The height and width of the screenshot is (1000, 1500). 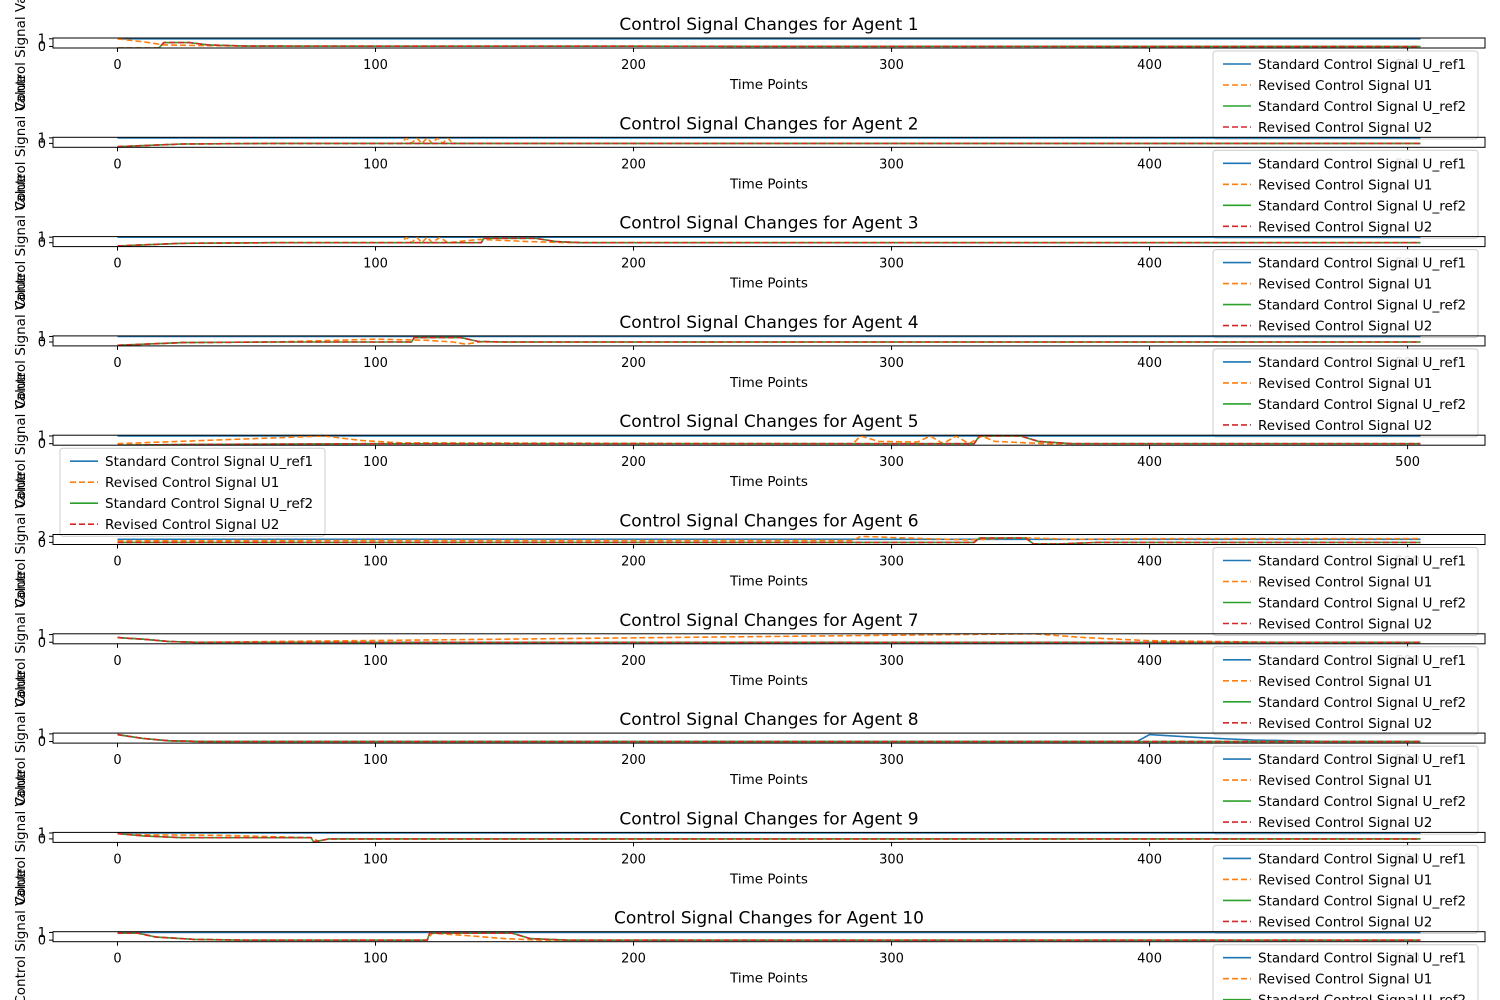 I want to click on chart-title: Control Signal Changes for Agent 8, so click(x=768, y=720).